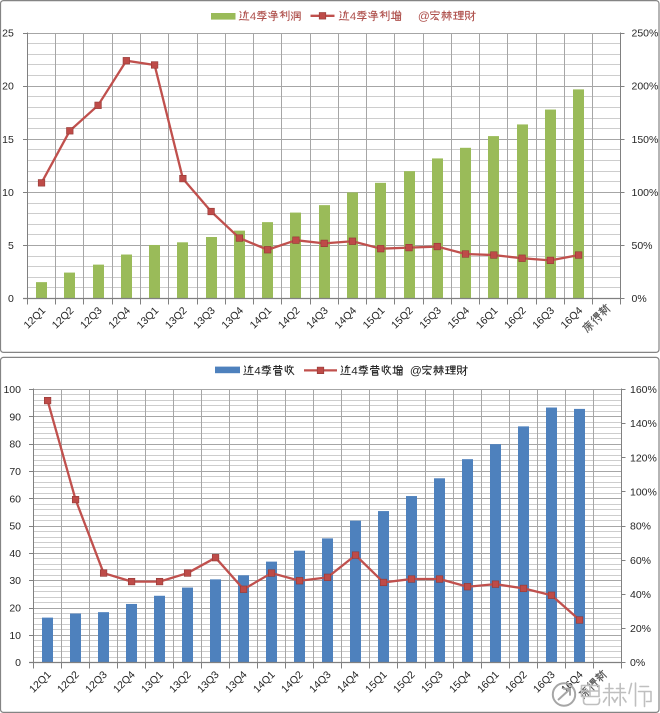 This screenshot has height=713, width=660. What do you see at coordinates (643, 390) in the screenshot?
I see `svg-text: 160%` at bounding box center [643, 390].